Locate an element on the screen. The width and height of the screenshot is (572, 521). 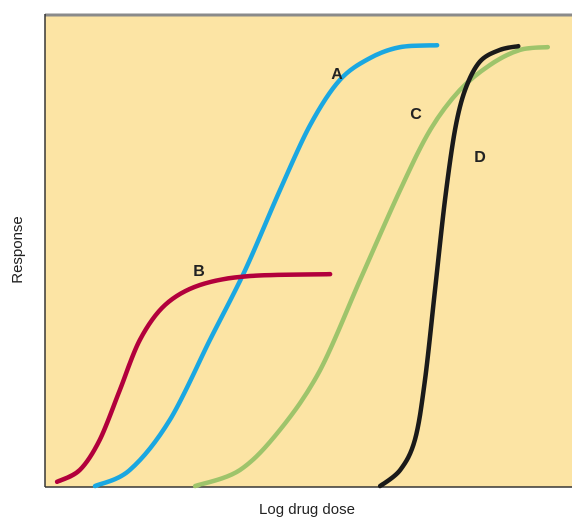
curve-label: A is located at coordinates (337, 74).